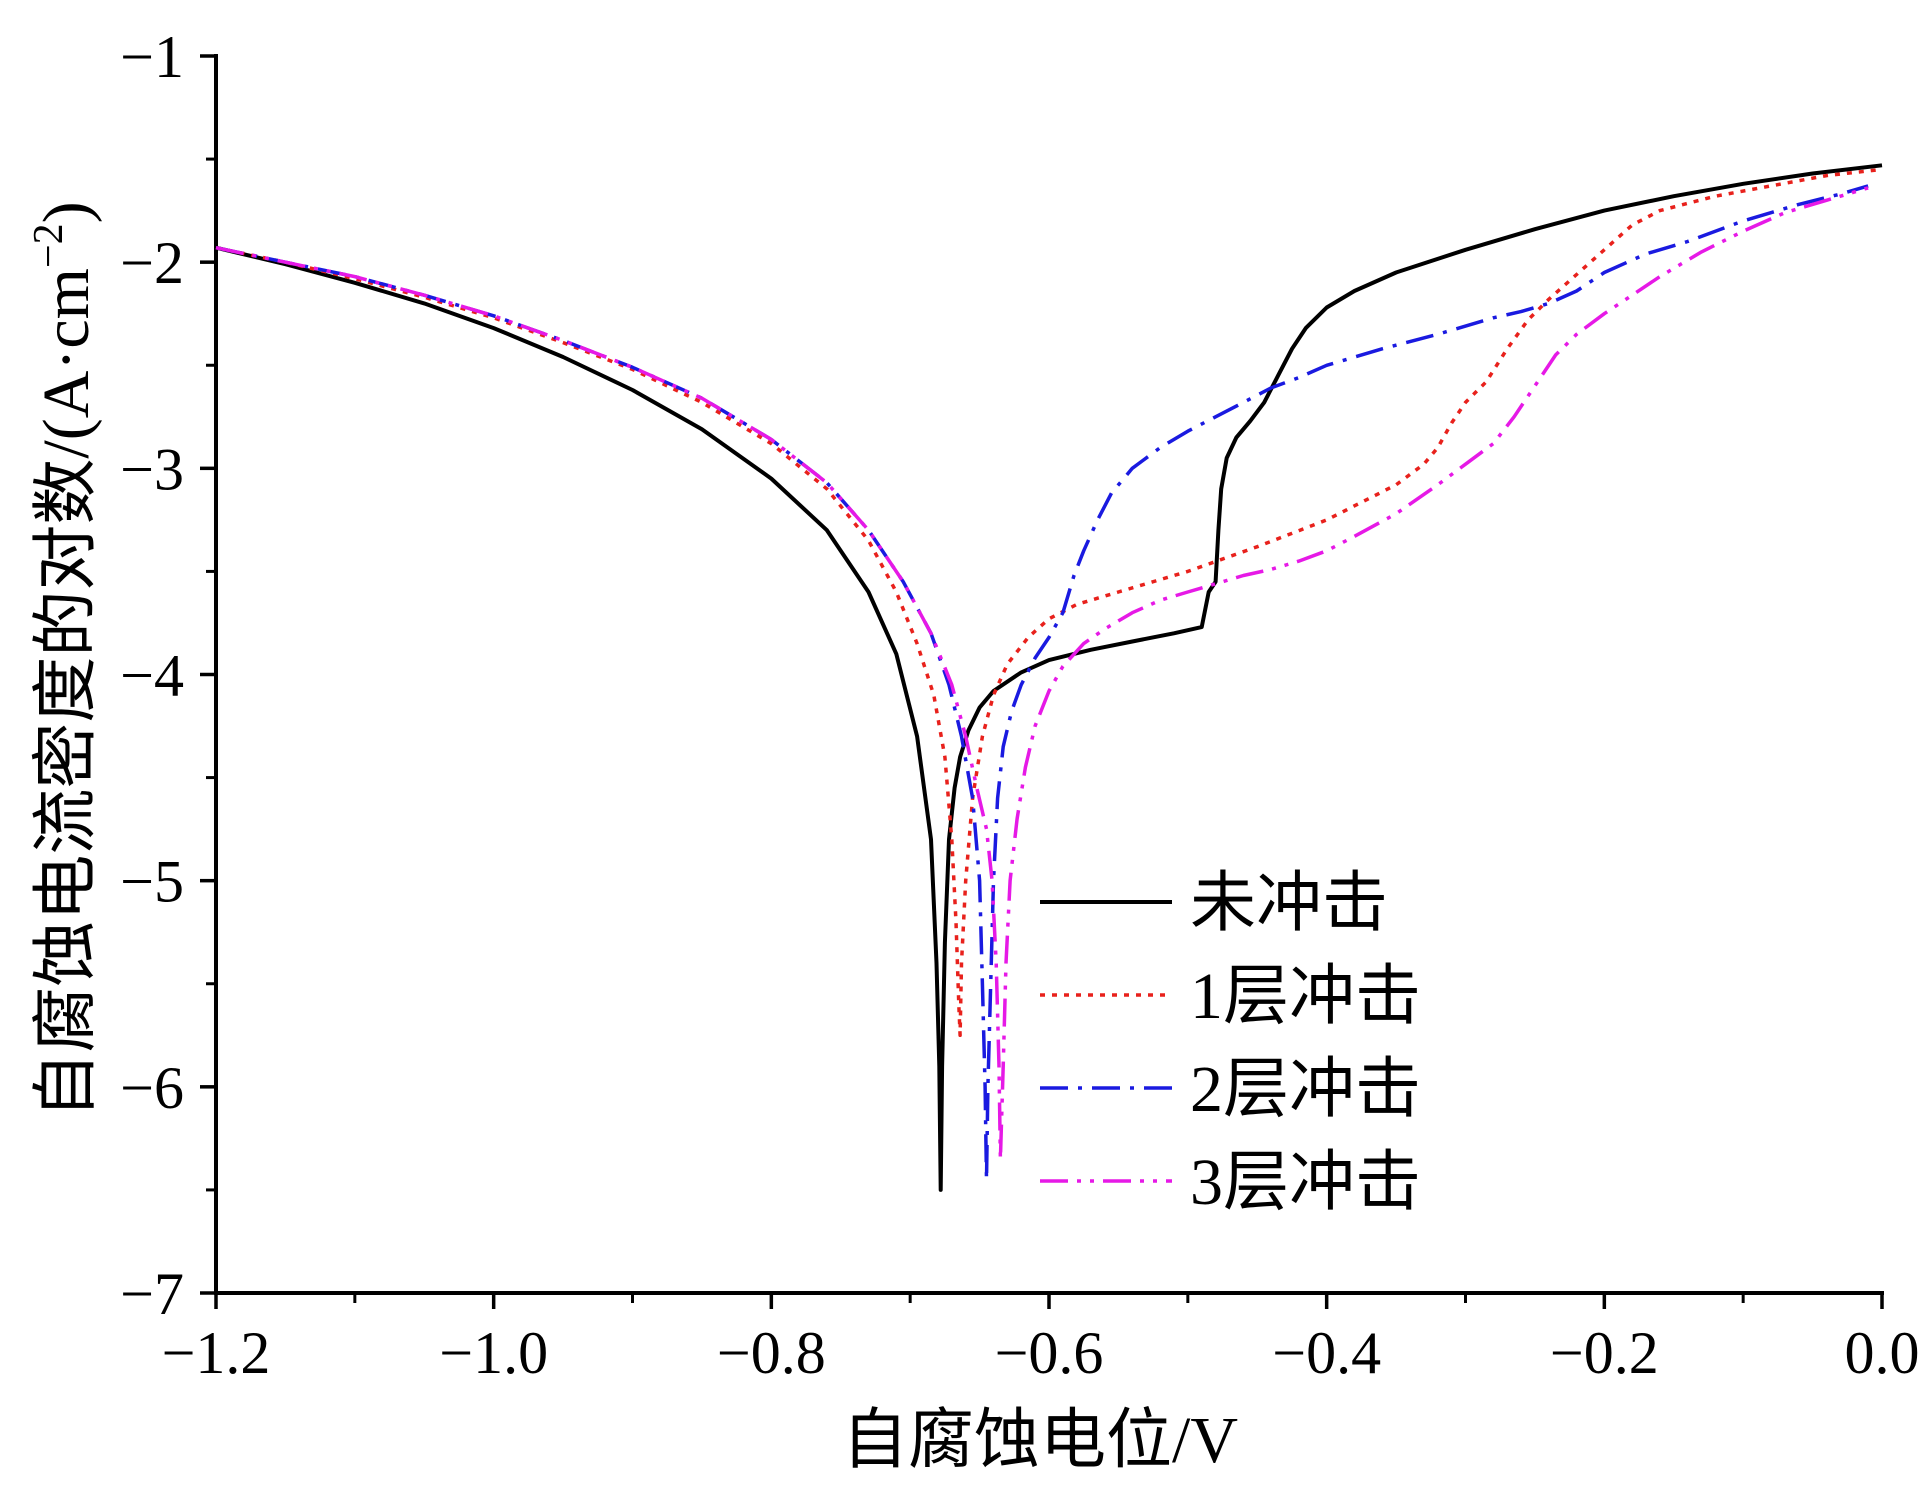  What do you see at coordinates (66, 212) in the screenshot?
I see `y-axis-title-close: )` at bounding box center [66, 212].